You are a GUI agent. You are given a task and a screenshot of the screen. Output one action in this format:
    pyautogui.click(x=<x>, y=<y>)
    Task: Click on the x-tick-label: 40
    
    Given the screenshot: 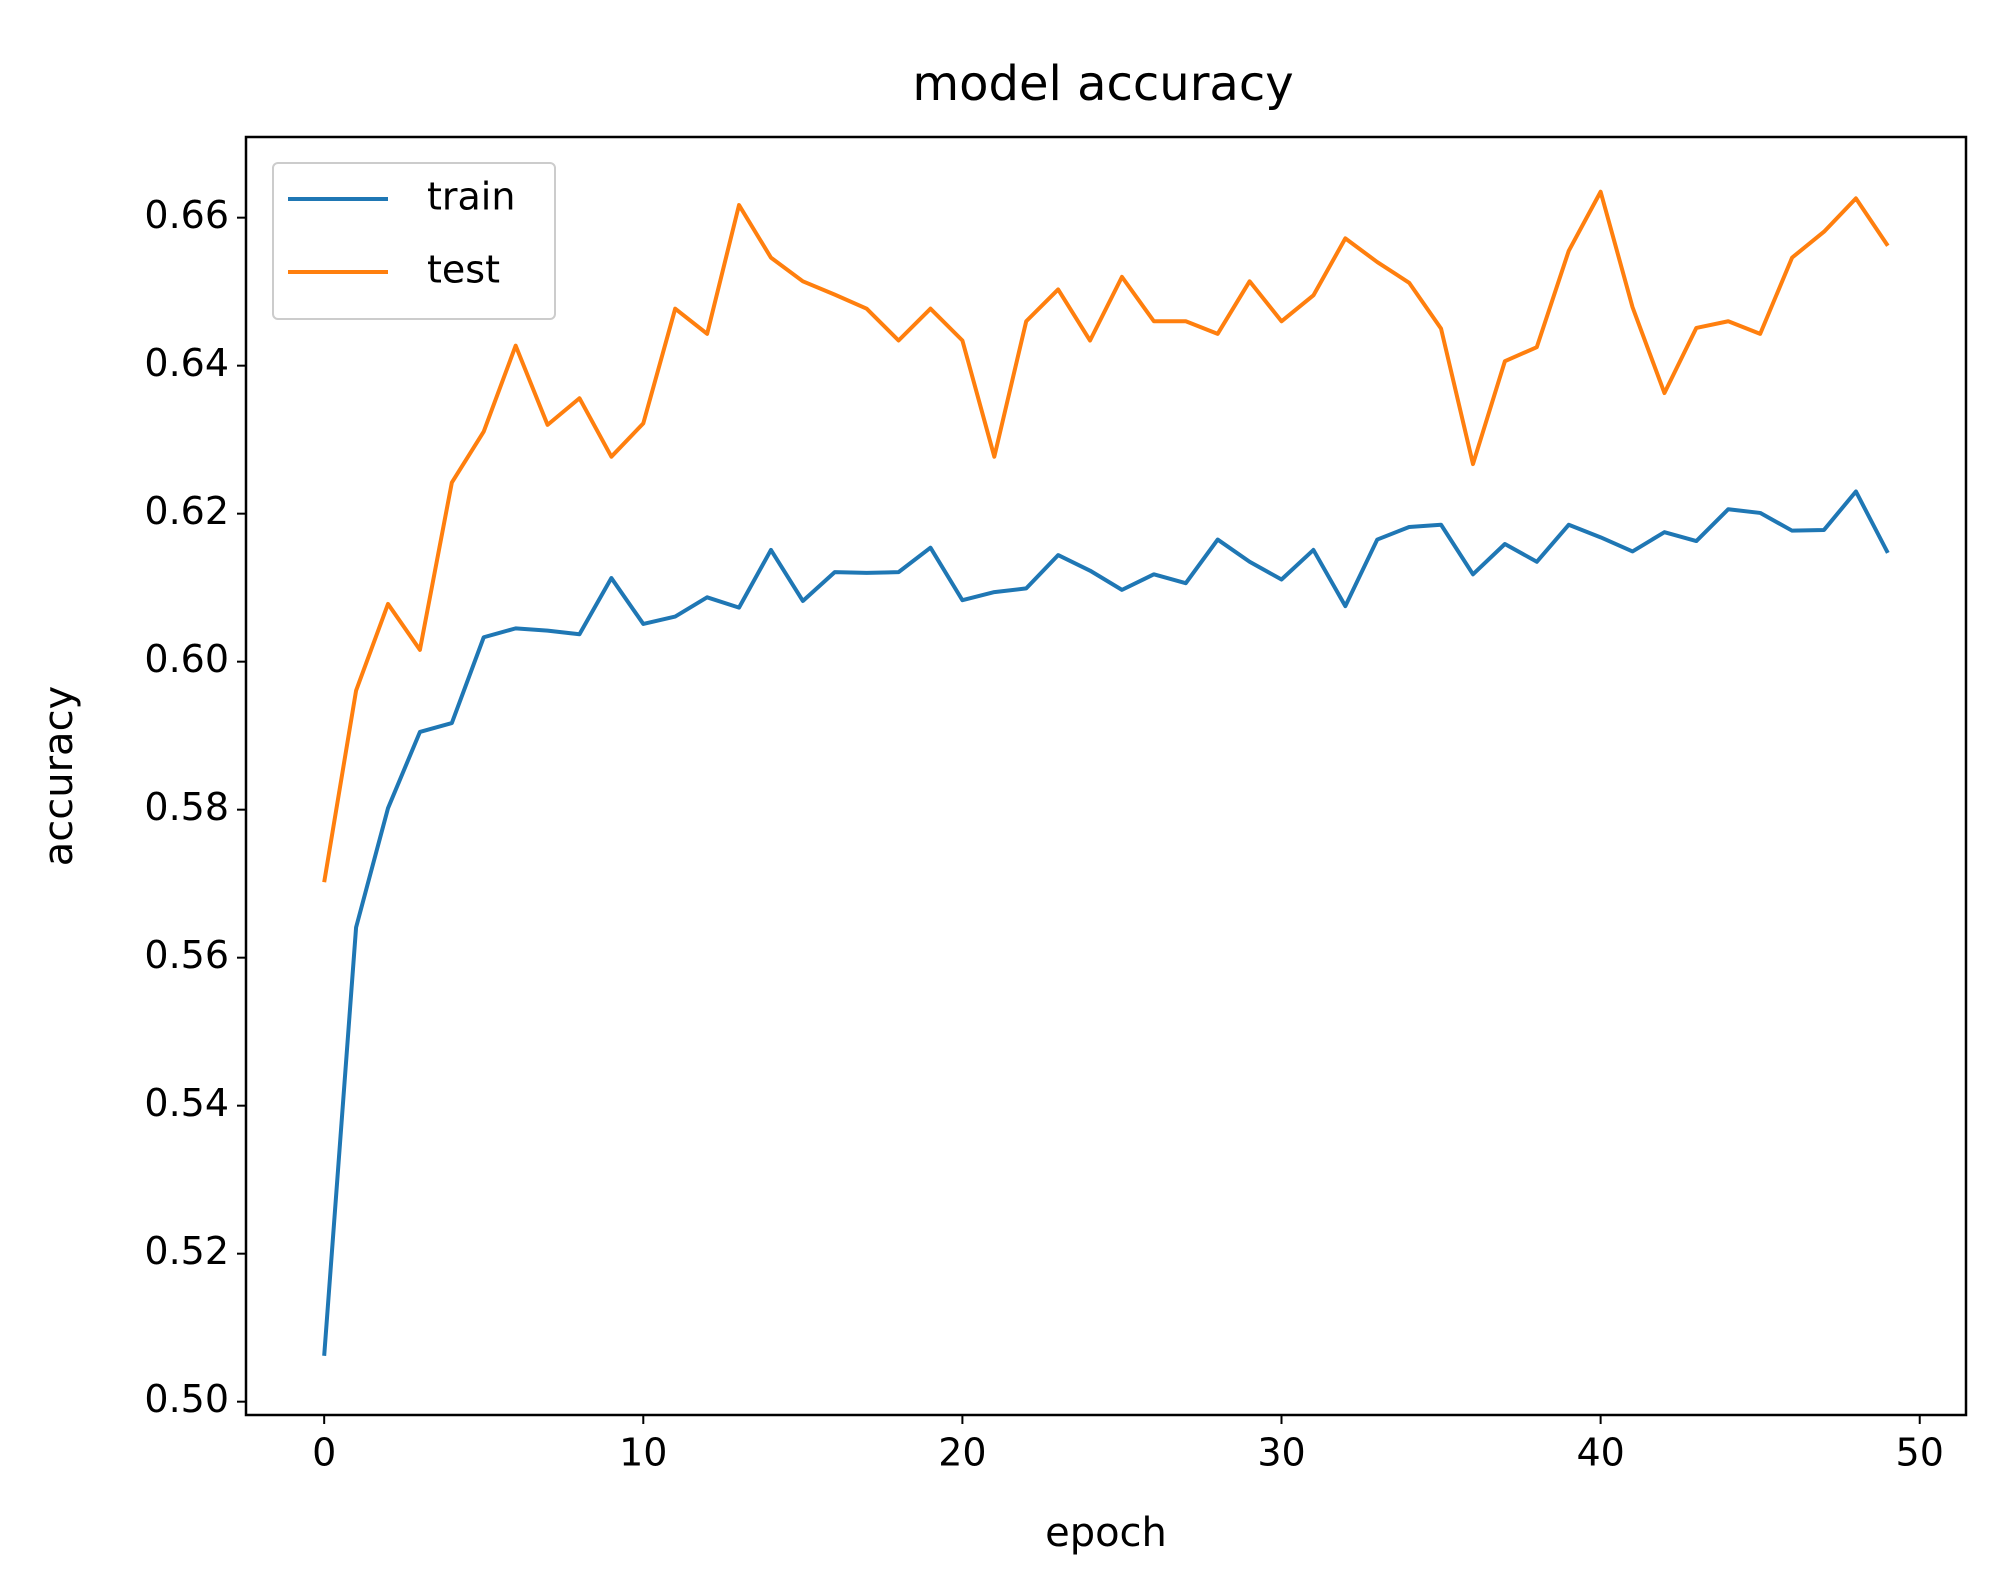 What is the action you would take?
    pyautogui.click(x=1600, y=1453)
    